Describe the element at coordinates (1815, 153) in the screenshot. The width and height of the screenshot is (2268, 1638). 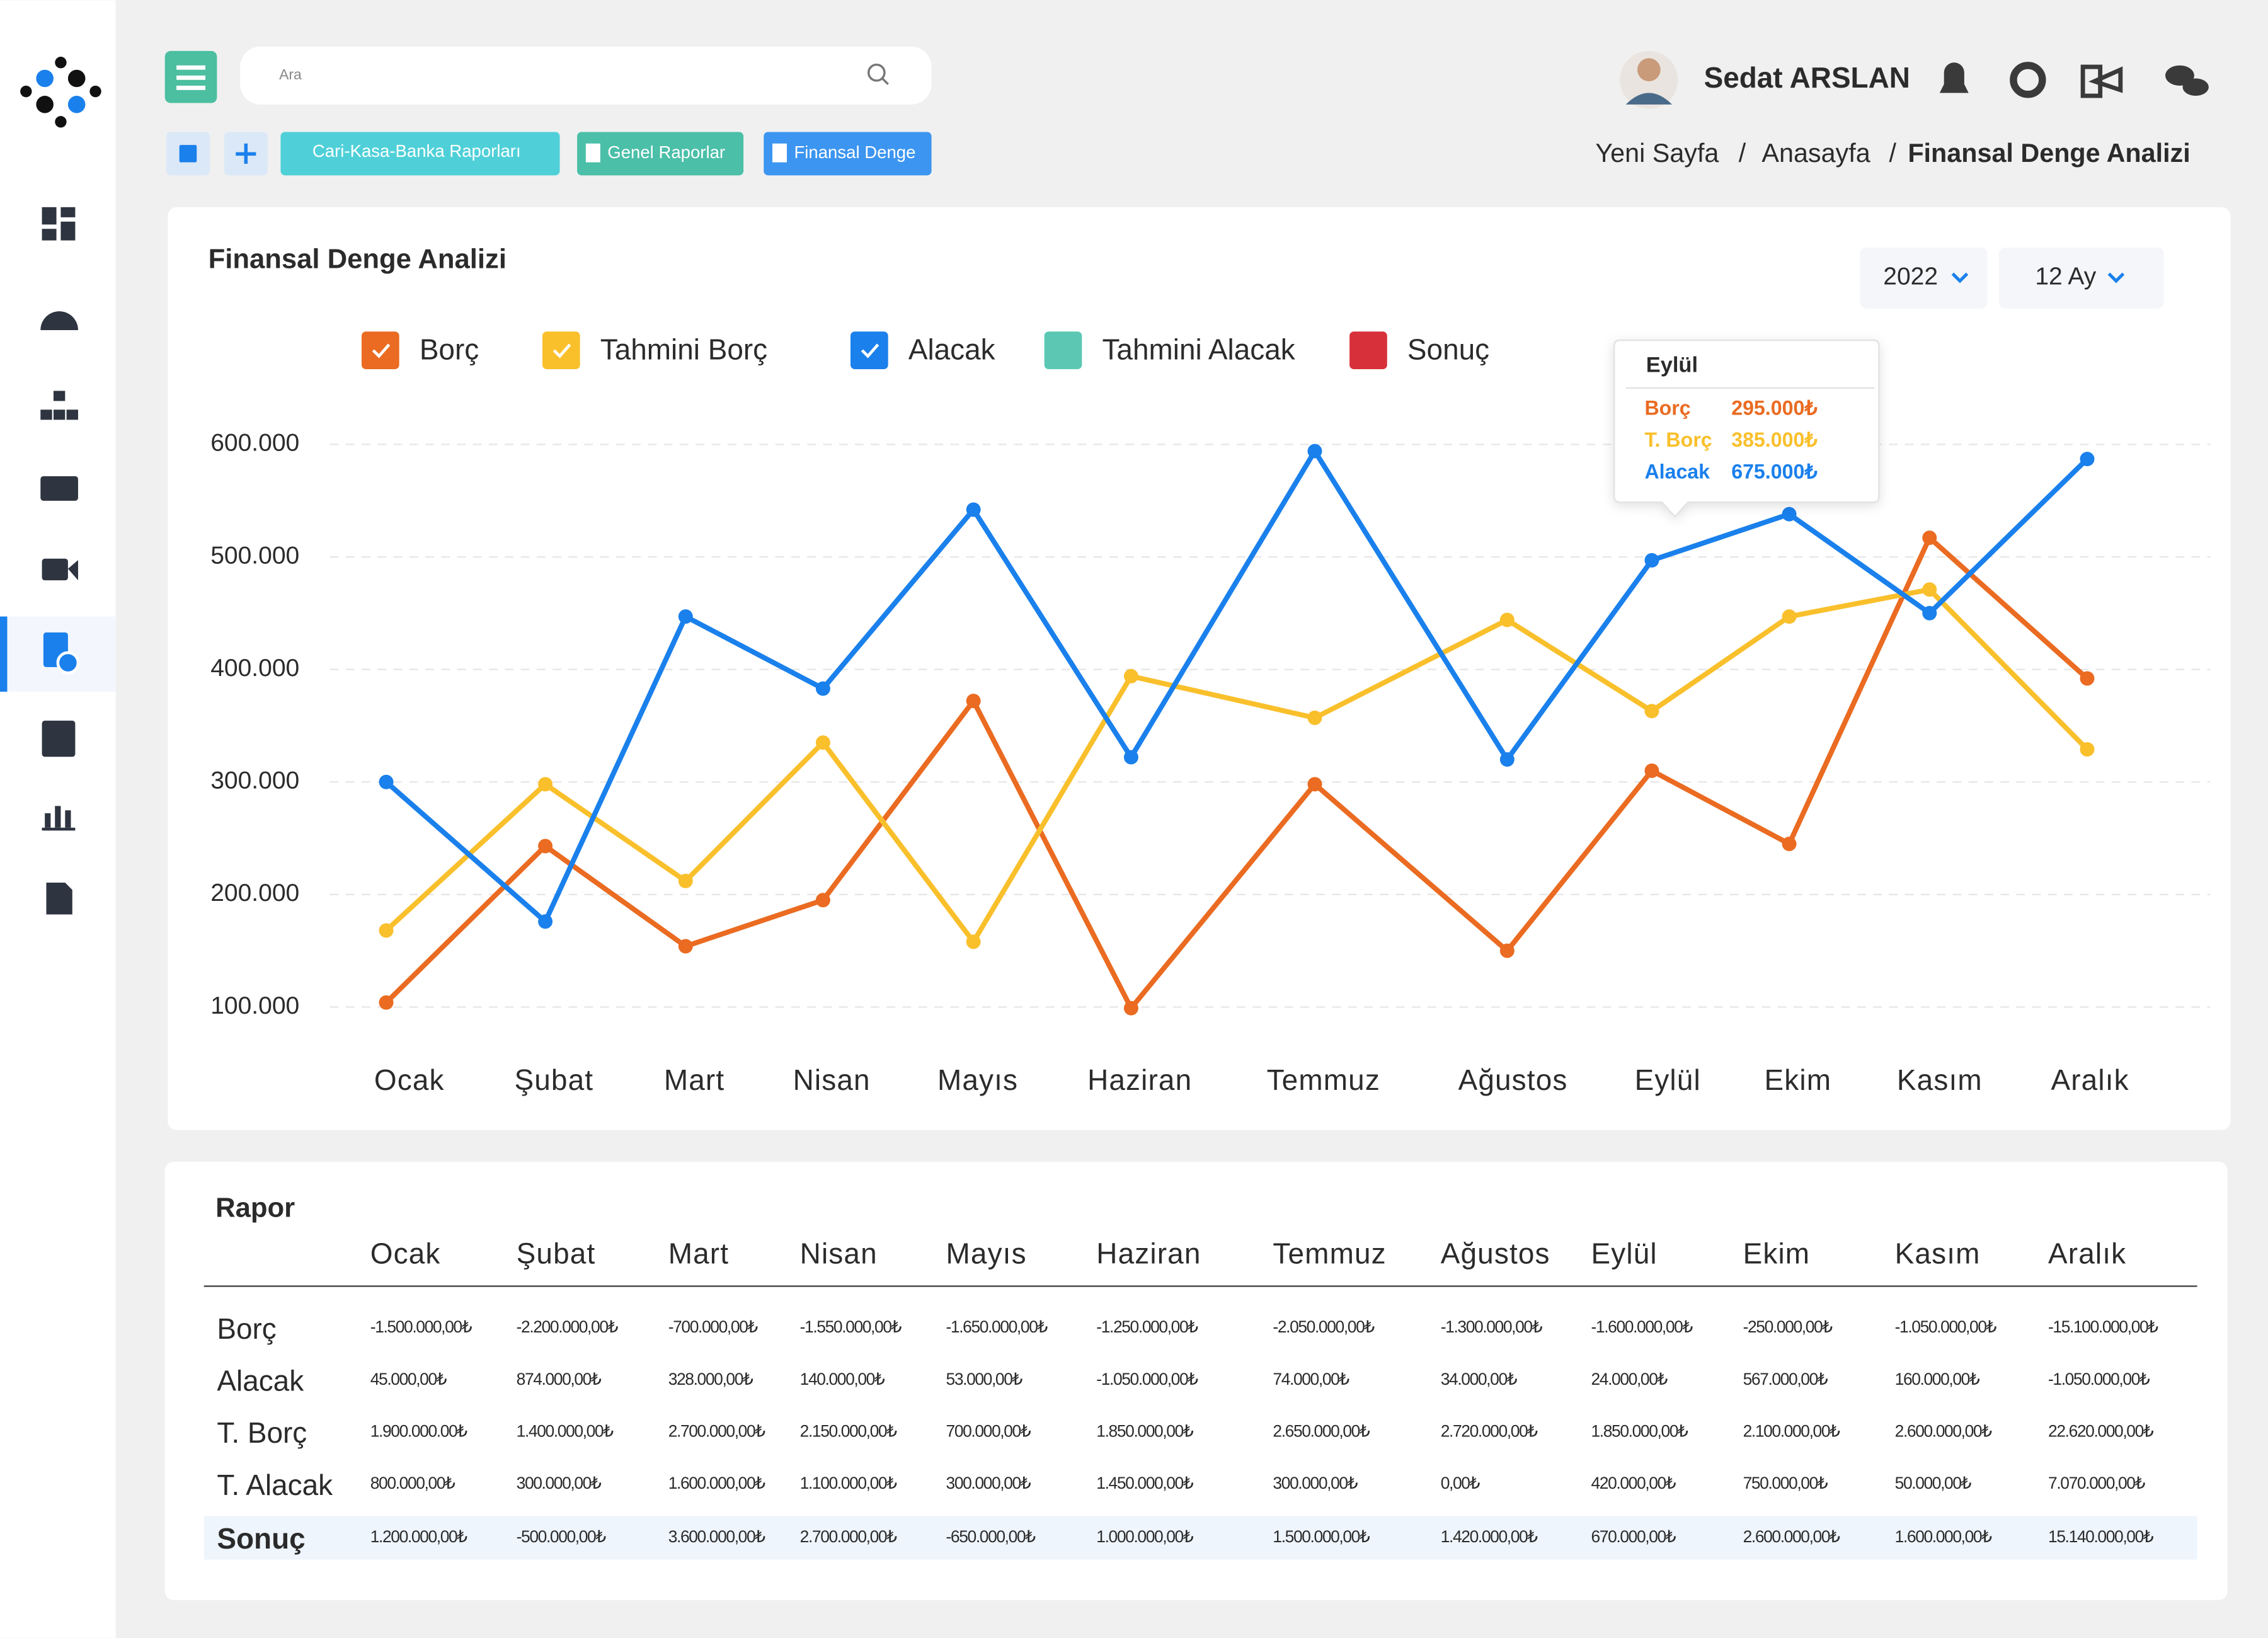
I see `breadcrumb-item: Anasayfa` at that location.